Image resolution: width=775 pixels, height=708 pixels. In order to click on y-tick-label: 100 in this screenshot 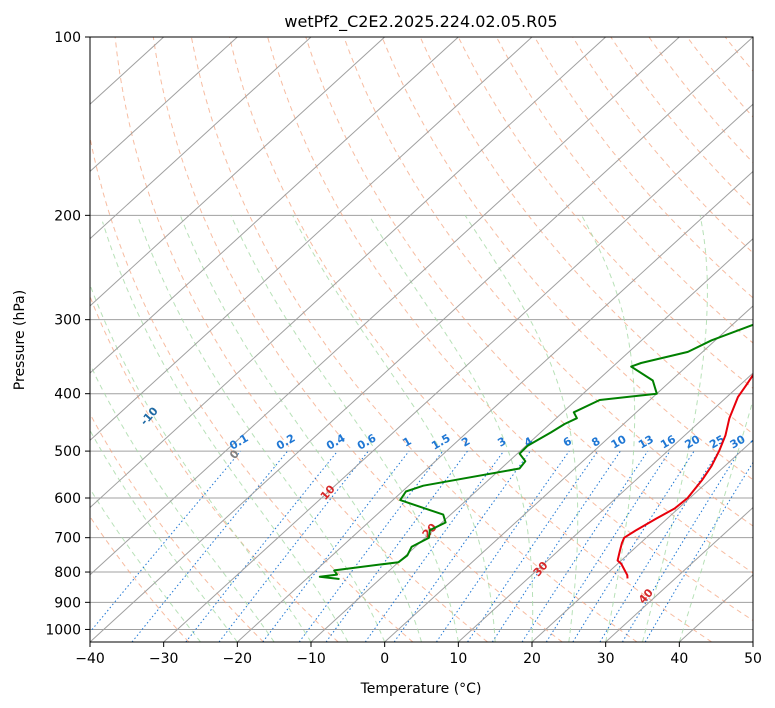, I will do `click(67, 38)`.